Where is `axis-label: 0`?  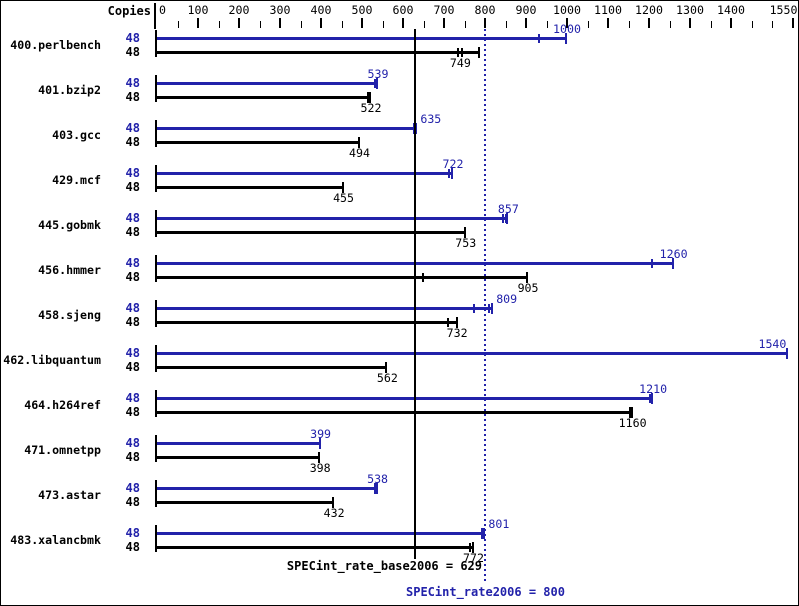 axis-label: 0 is located at coordinates (162, 10).